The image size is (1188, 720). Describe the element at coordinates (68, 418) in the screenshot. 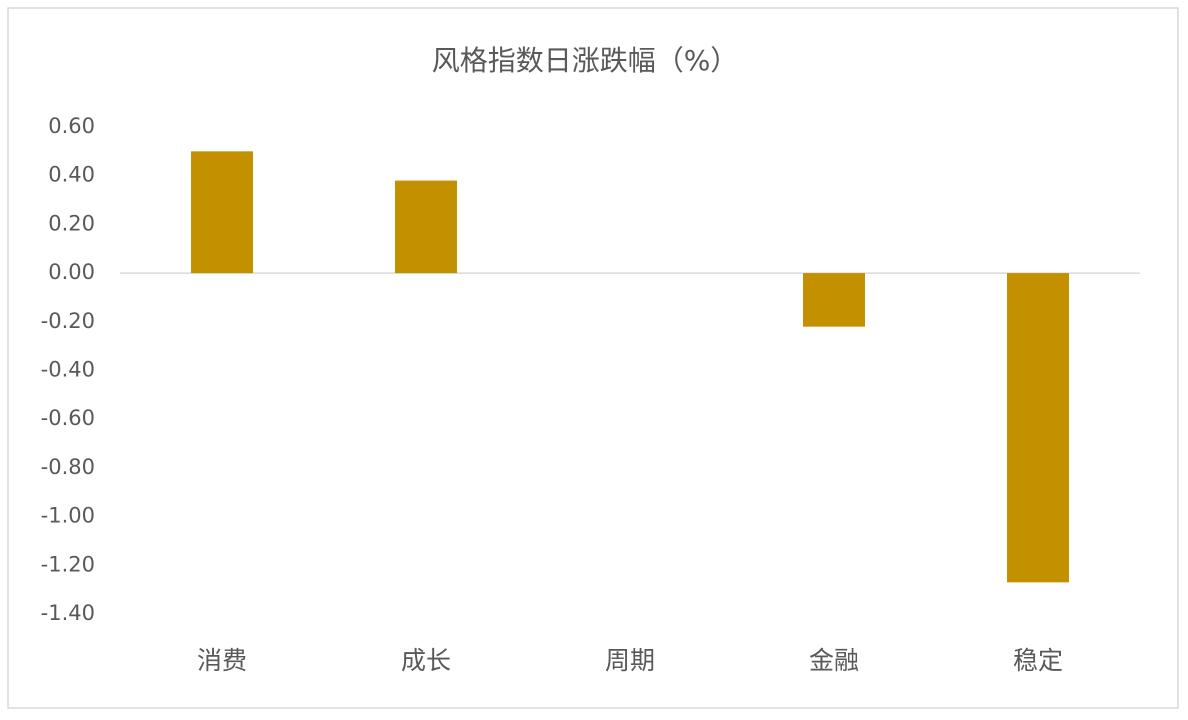

I see `y-tick-label: -0.60` at that location.